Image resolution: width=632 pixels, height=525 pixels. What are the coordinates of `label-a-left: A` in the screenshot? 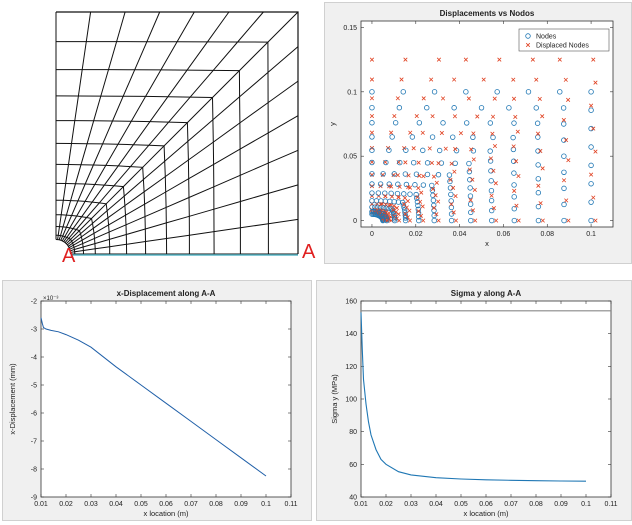 It's located at (69, 256).